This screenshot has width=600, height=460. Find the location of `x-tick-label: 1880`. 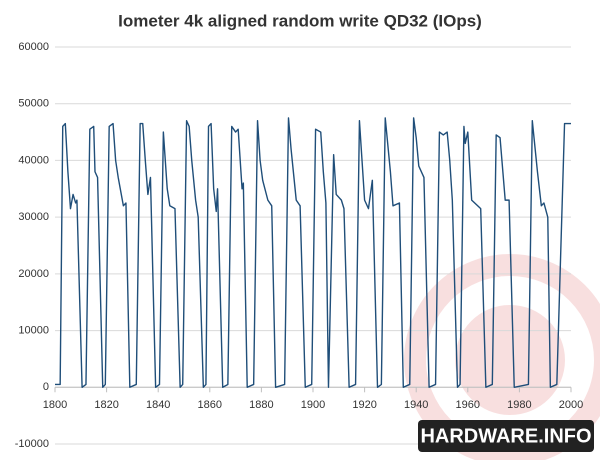

x-tick-label: 1880 is located at coordinates (261, 405).